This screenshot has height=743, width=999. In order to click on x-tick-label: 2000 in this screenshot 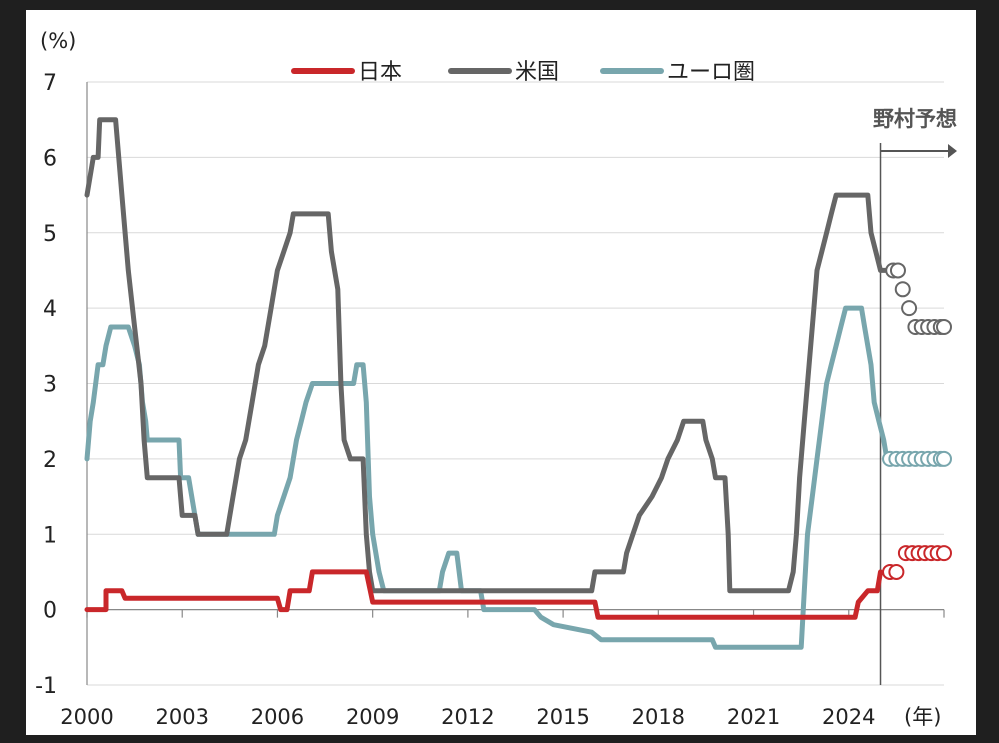, I will do `click(86, 717)`.